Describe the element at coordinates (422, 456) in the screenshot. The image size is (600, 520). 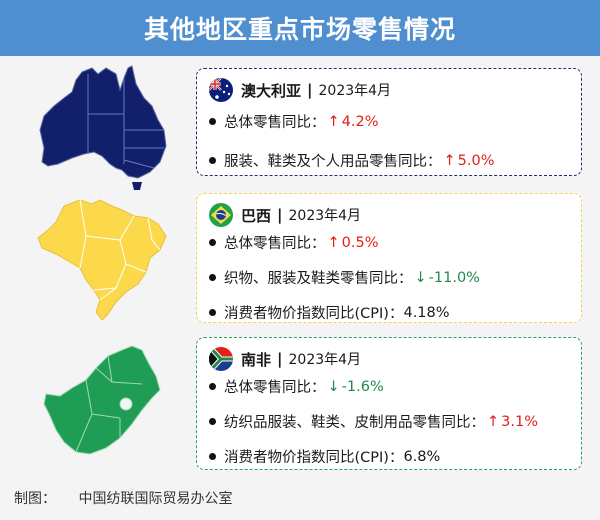
I see `stat-value: 6.8%` at that location.